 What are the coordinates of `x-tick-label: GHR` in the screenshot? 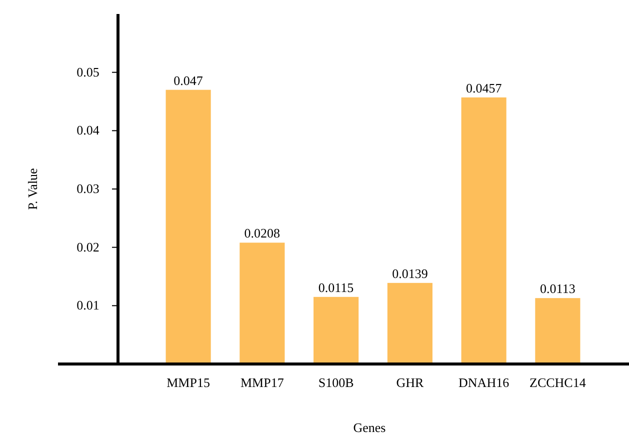 It's located at (410, 382).